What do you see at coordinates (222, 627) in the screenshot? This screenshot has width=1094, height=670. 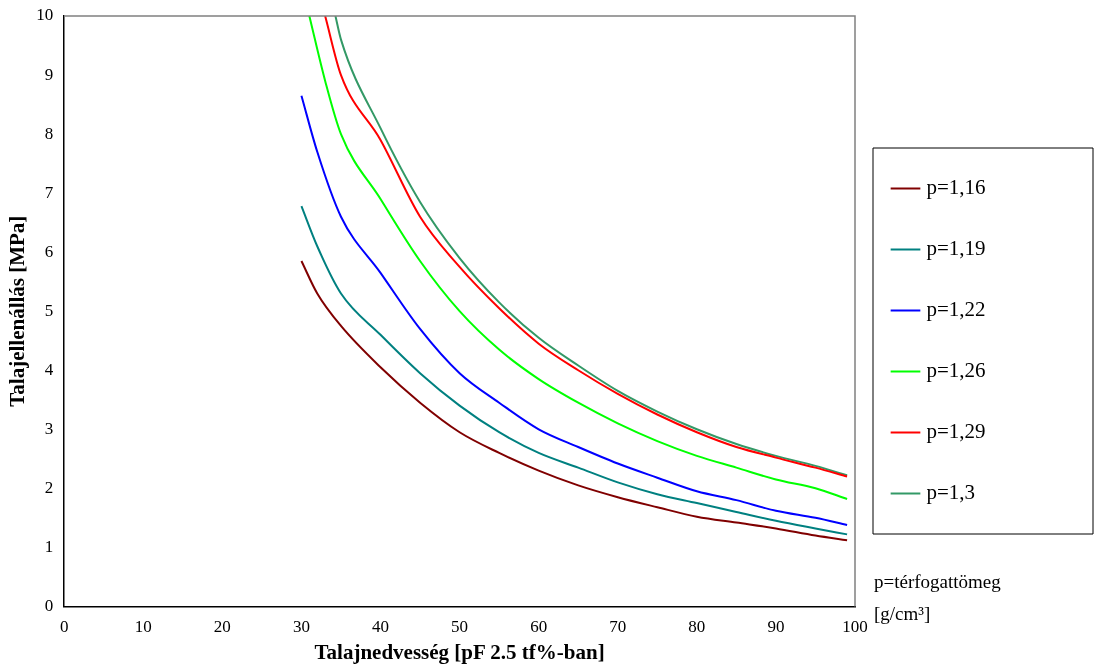 I see `x-tick-label: 20` at bounding box center [222, 627].